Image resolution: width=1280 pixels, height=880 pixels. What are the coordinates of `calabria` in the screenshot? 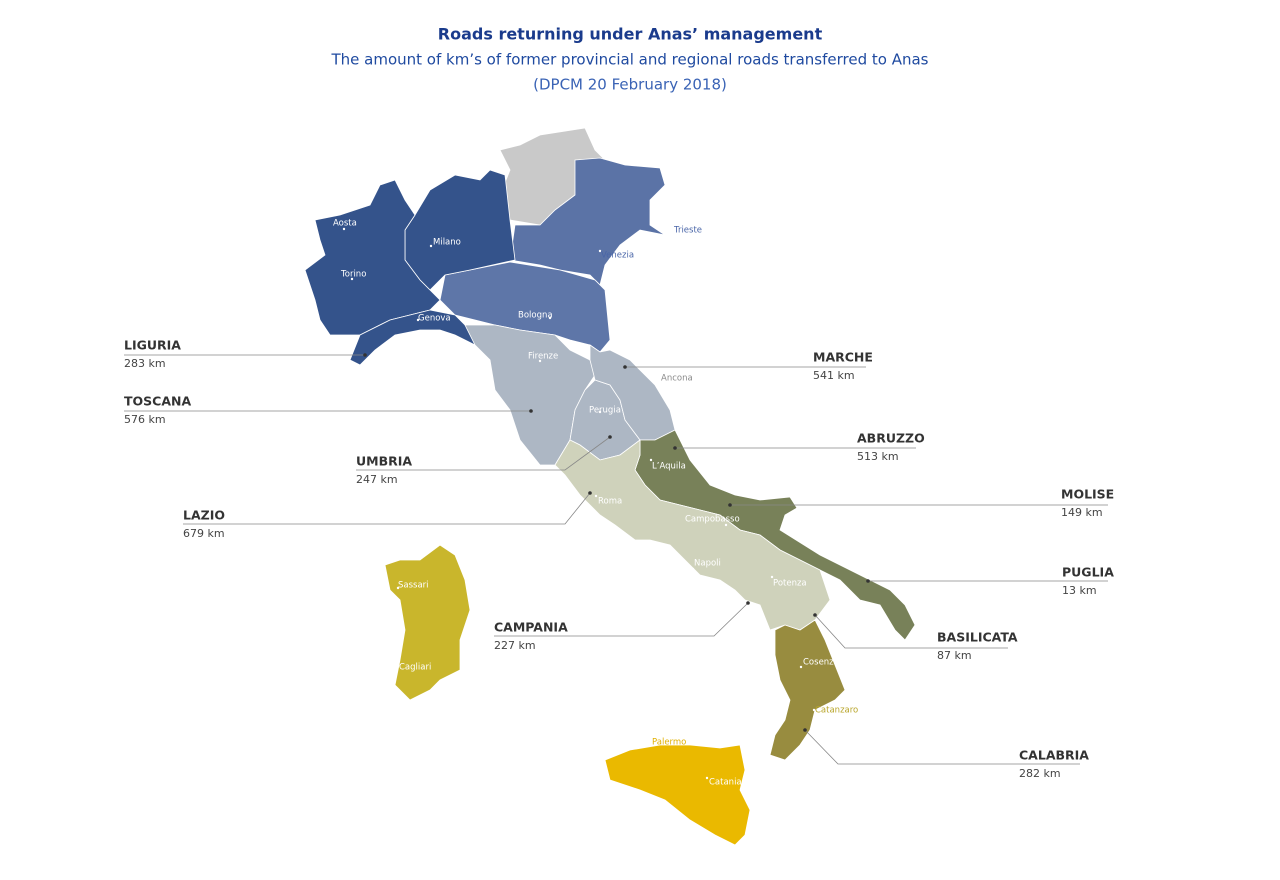 It's located at (807, 690).